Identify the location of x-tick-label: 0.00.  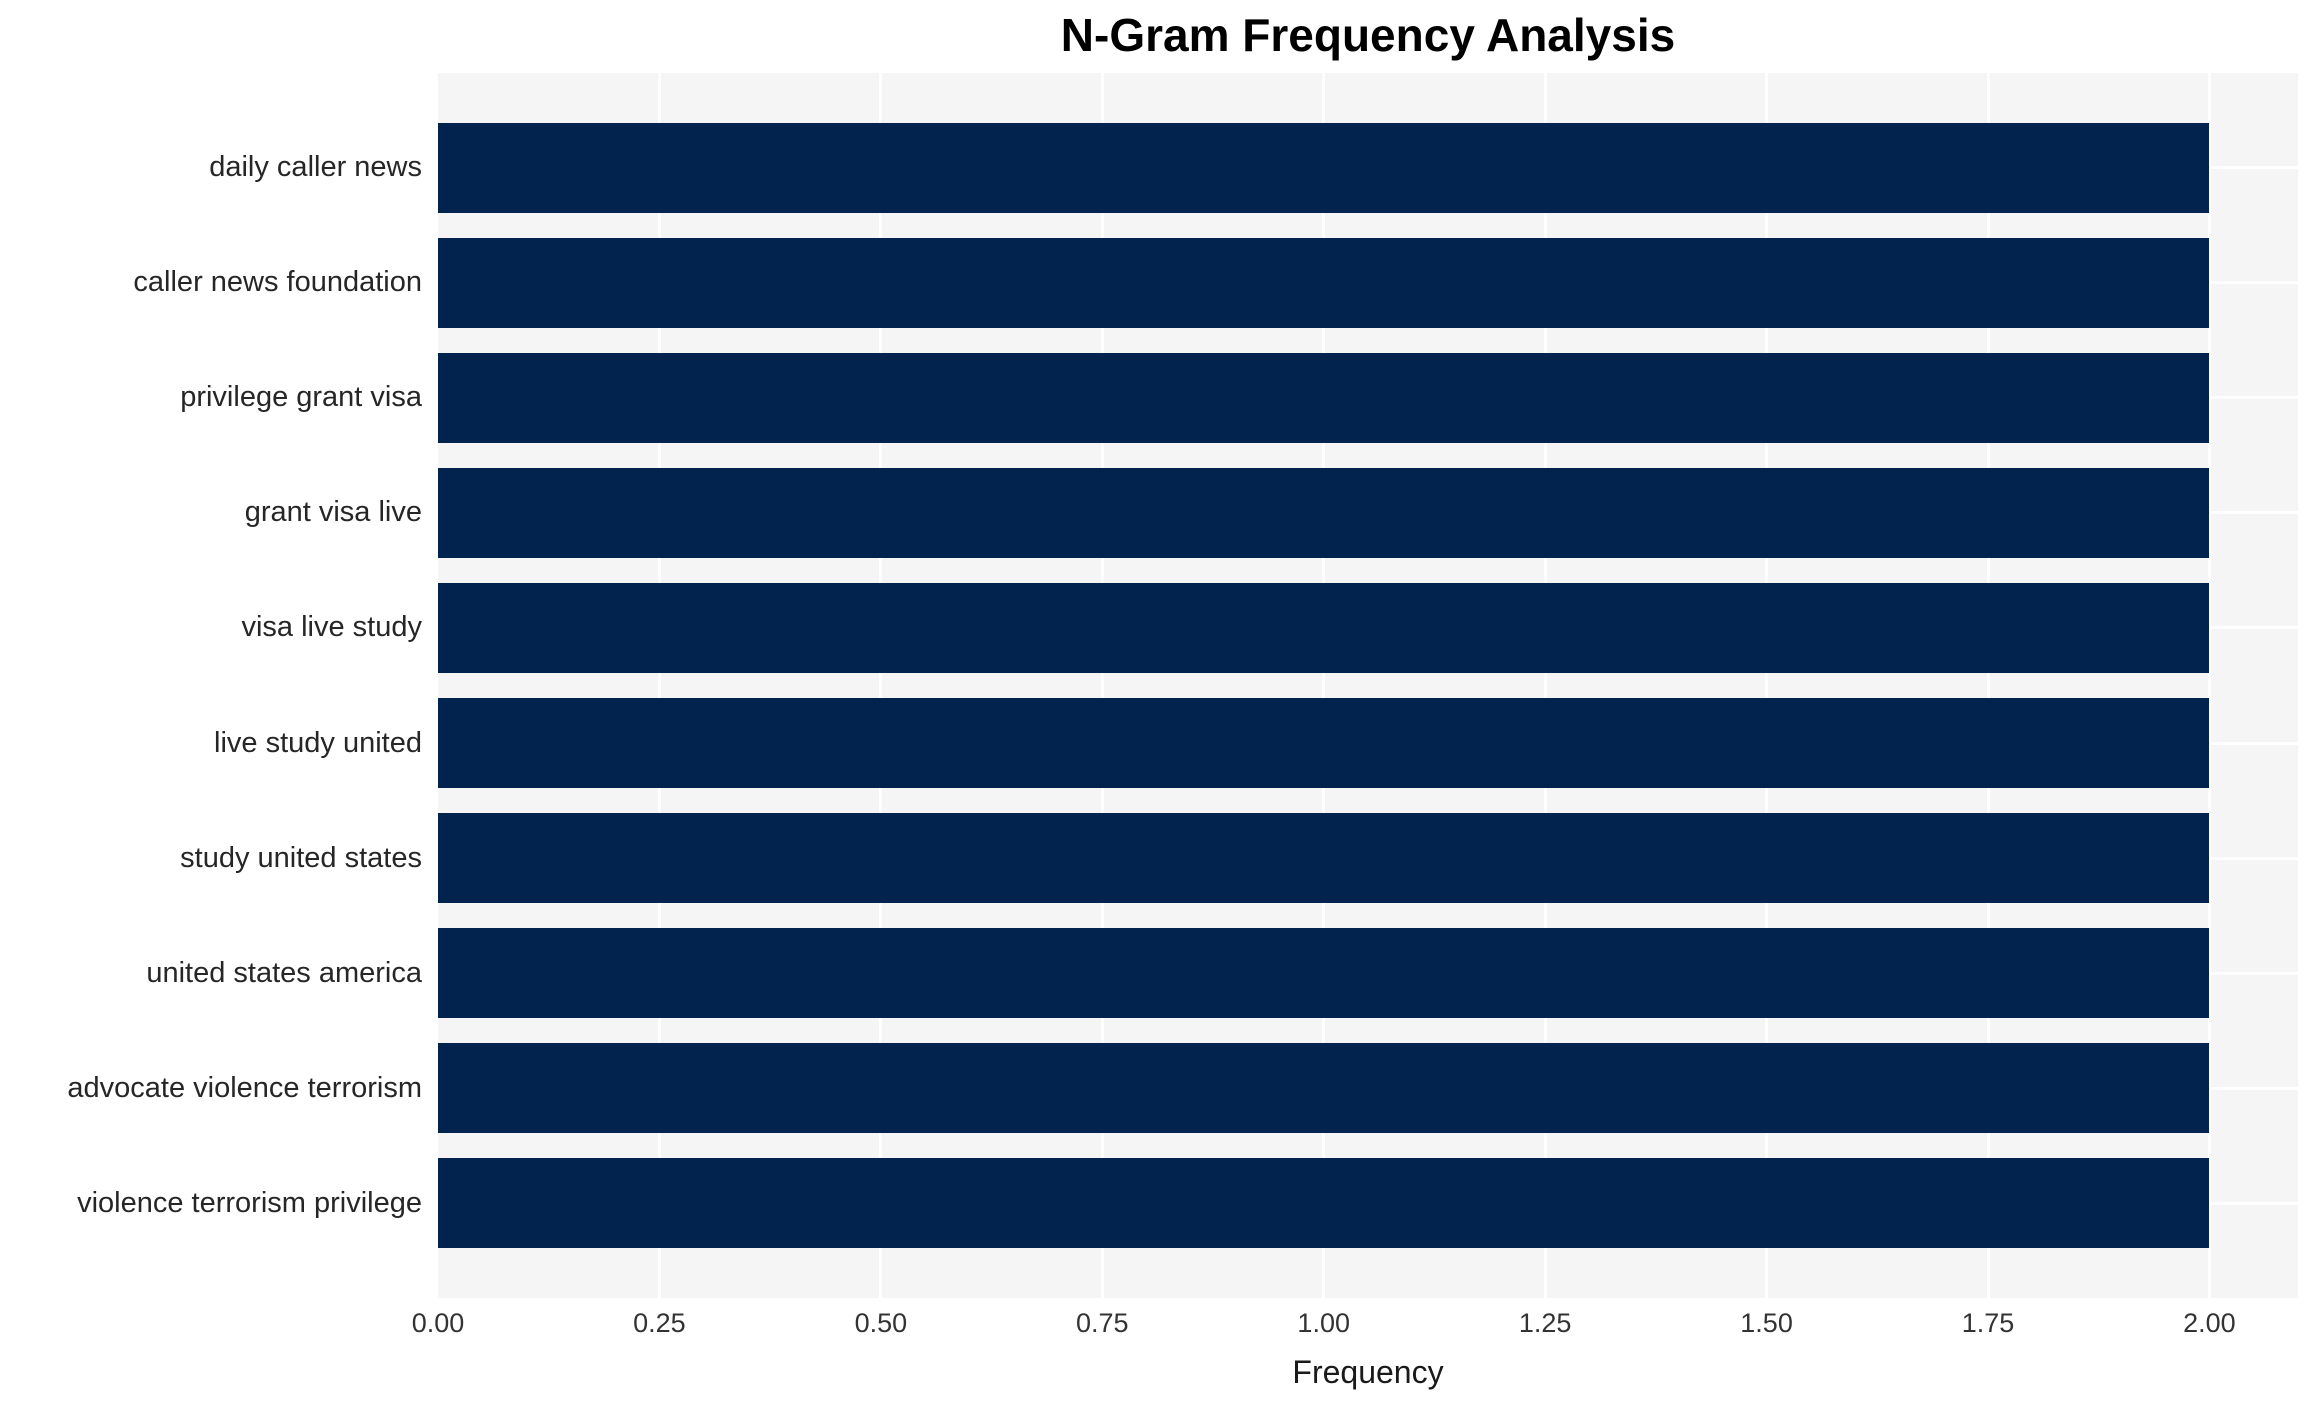
(438, 1323).